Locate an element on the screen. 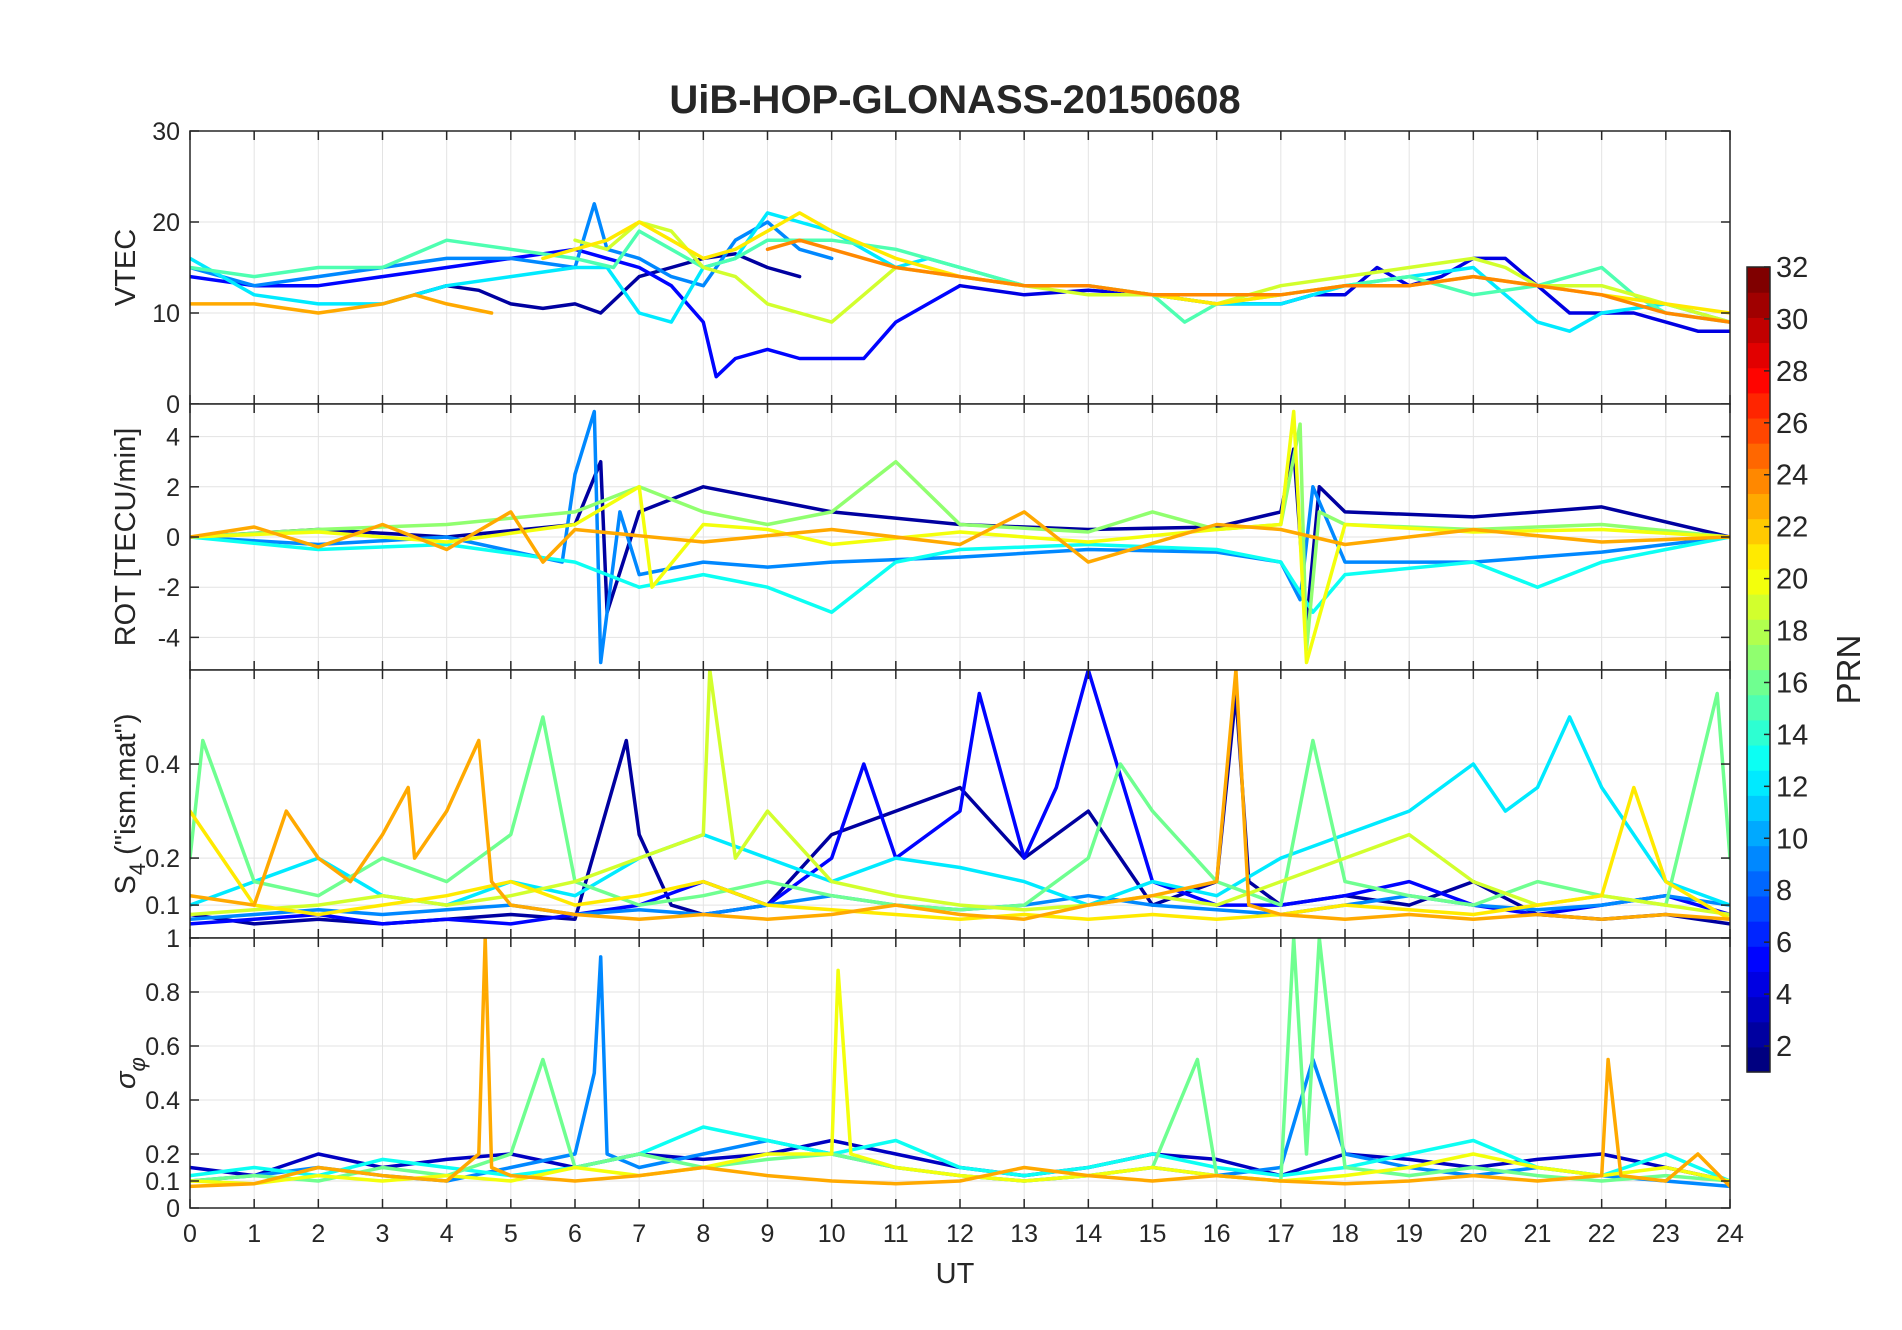  y-tick-label: 0.8 is located at coordinates (162, 993).